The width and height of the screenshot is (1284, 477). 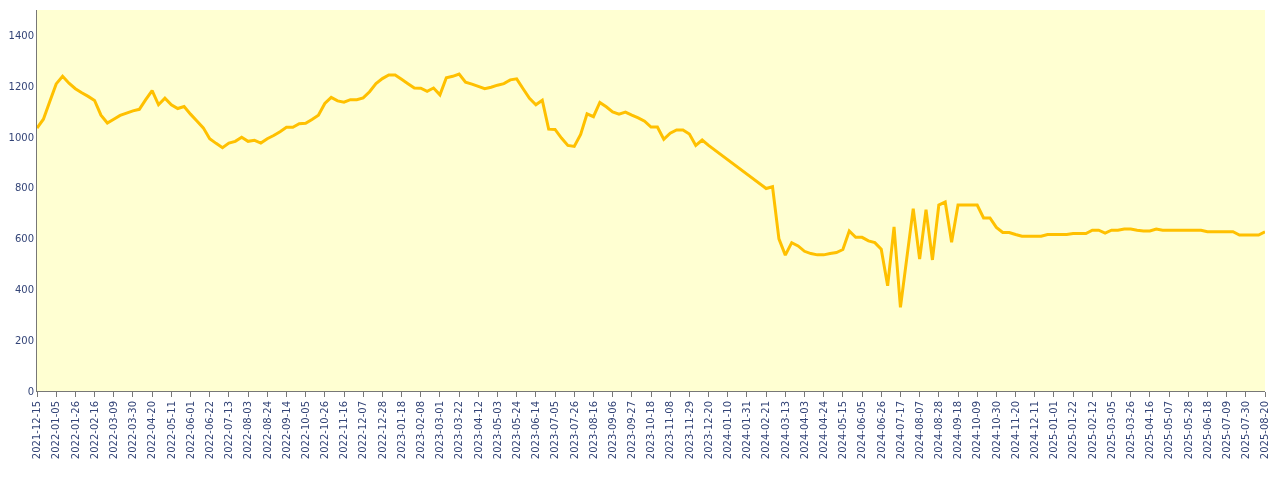 I want to click on x-tick-label: 2022-07-13, so click(x=229, y=430).